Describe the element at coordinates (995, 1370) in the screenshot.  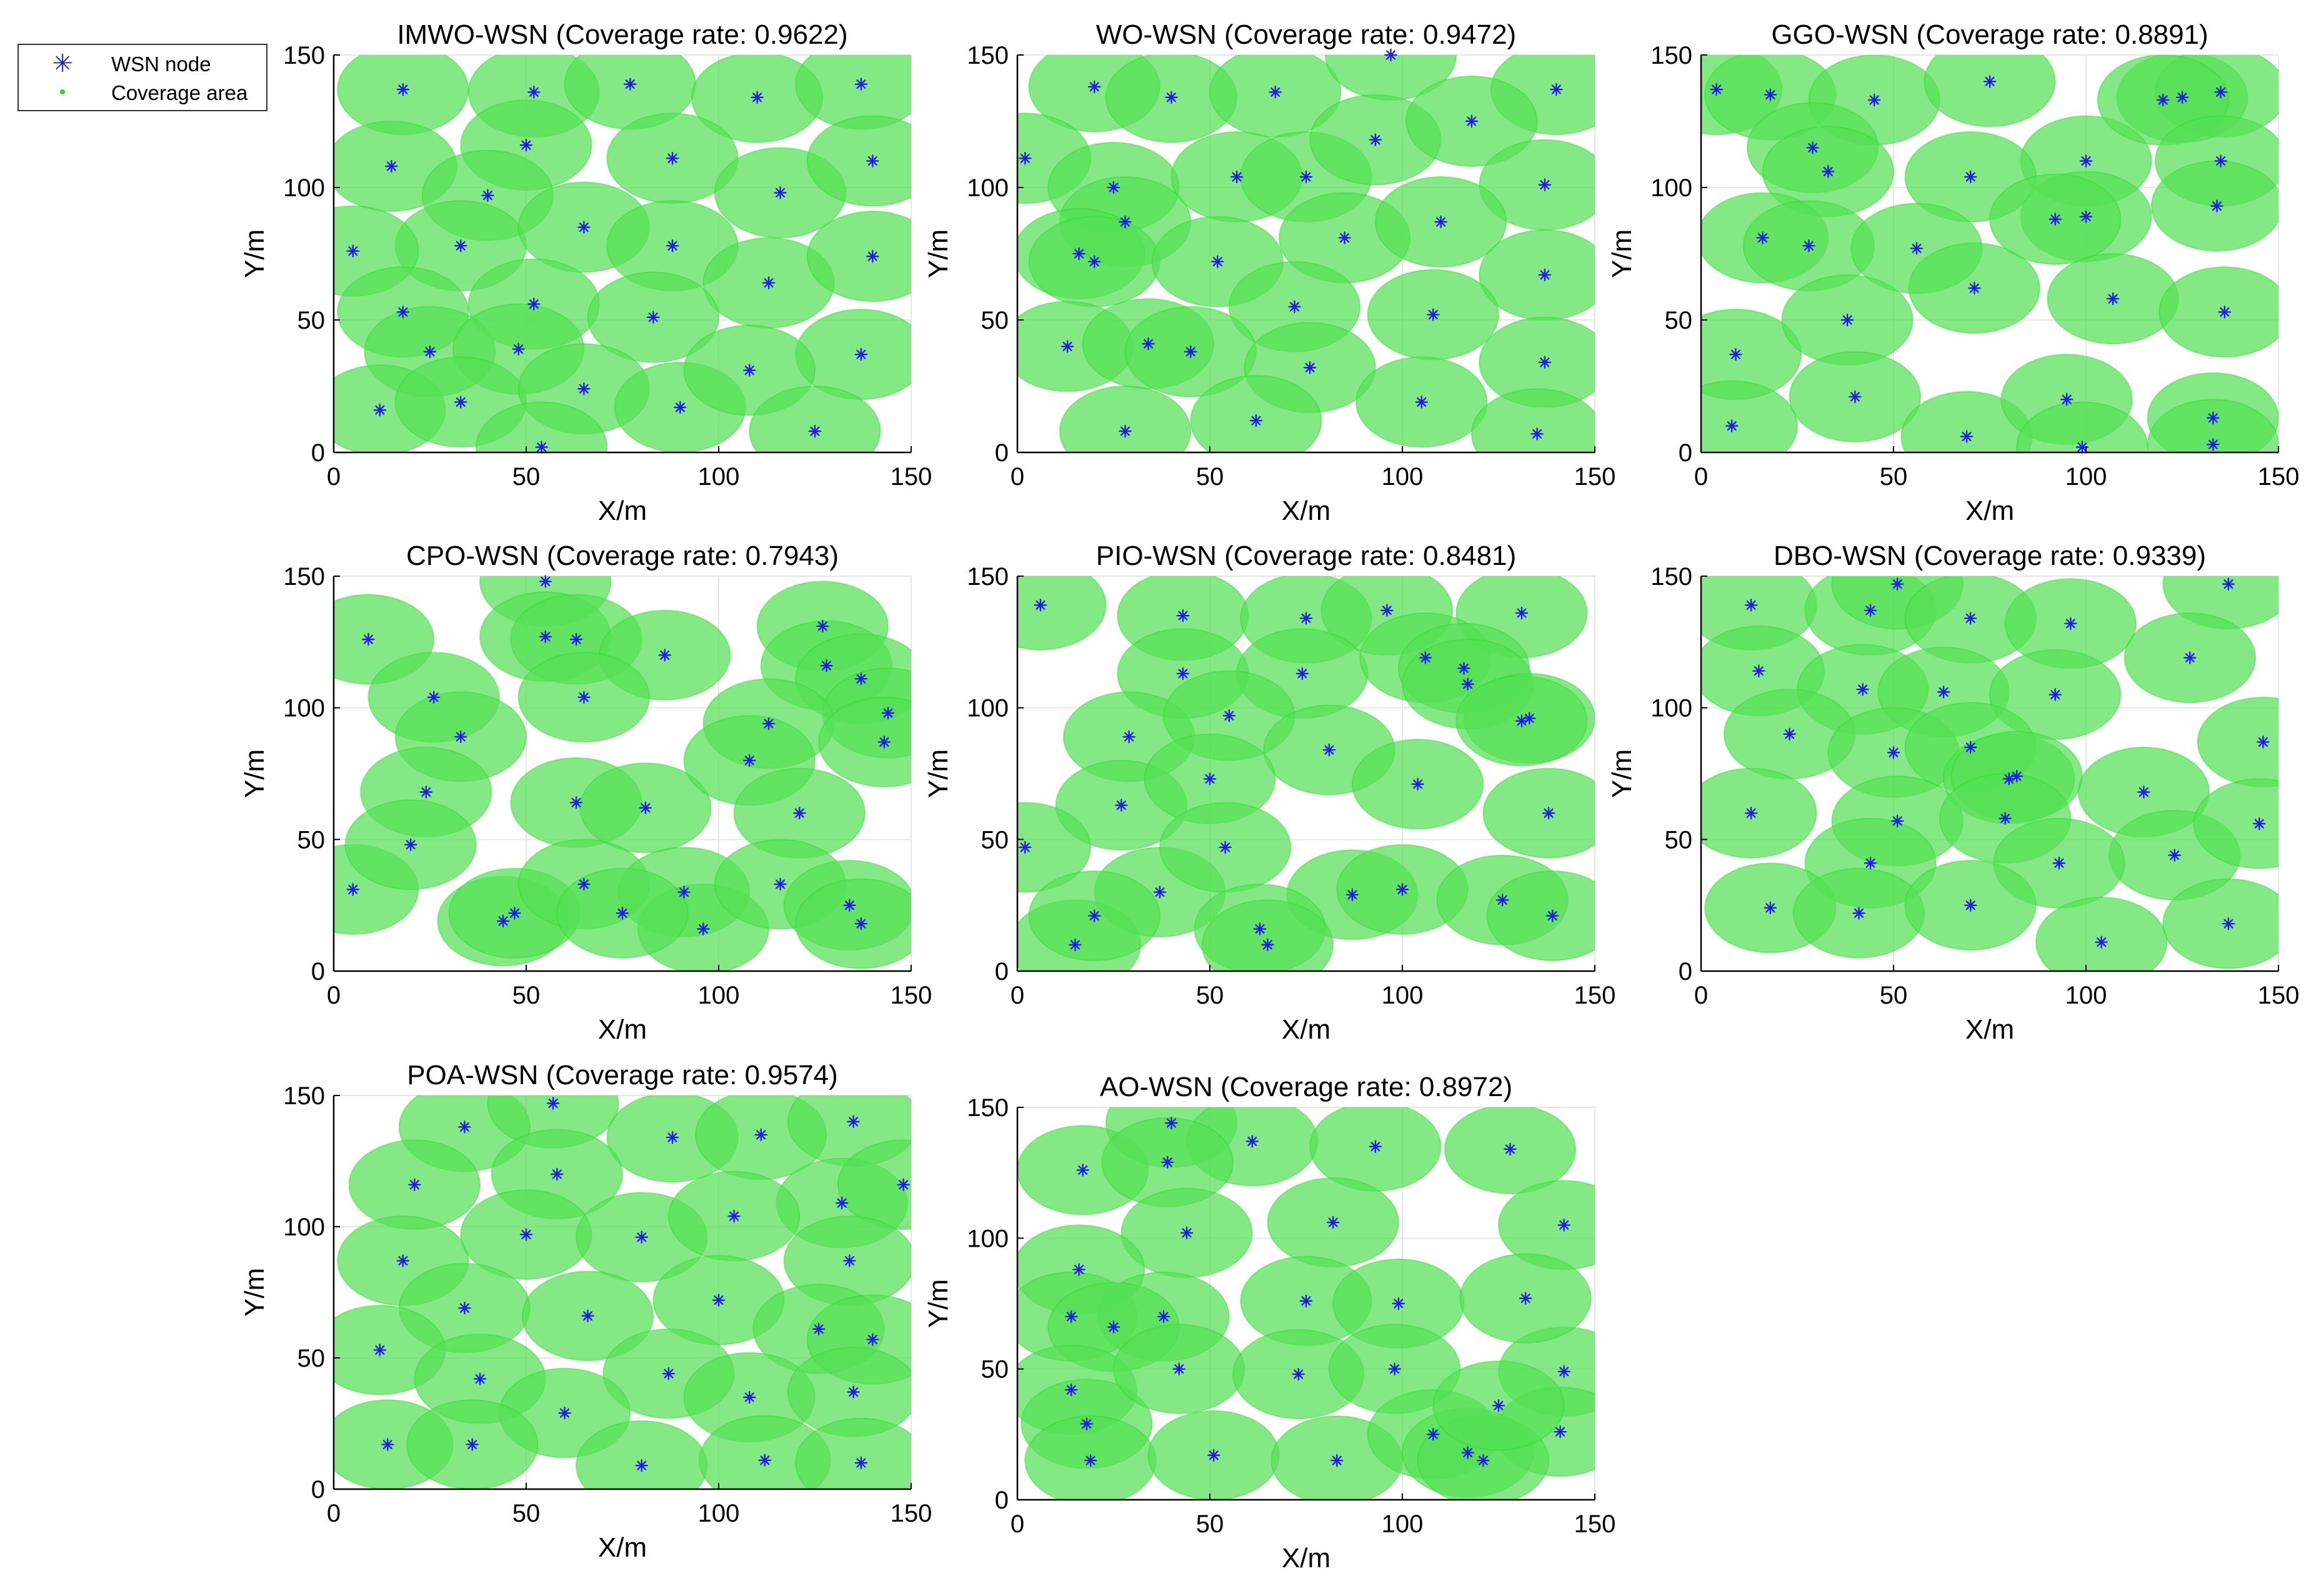
I see `y-tick-label: 50` at that location.